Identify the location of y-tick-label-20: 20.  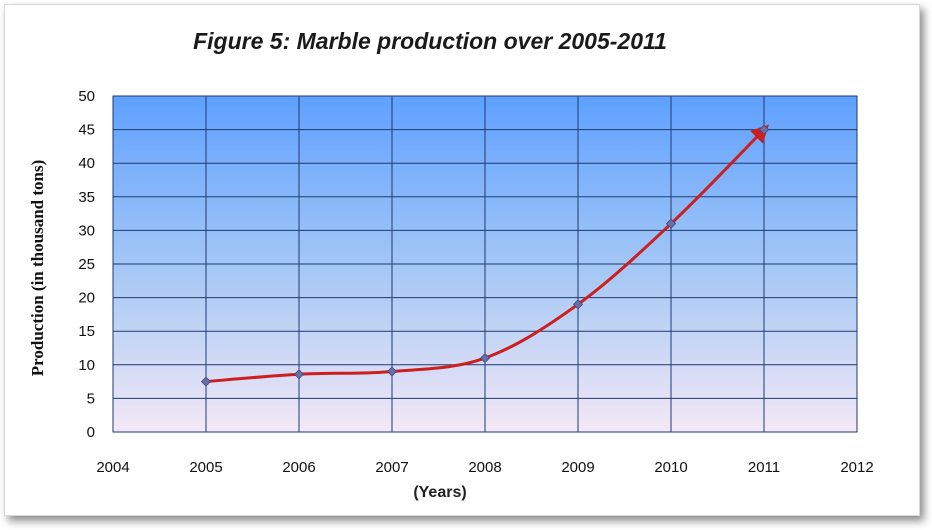
(86, 298).